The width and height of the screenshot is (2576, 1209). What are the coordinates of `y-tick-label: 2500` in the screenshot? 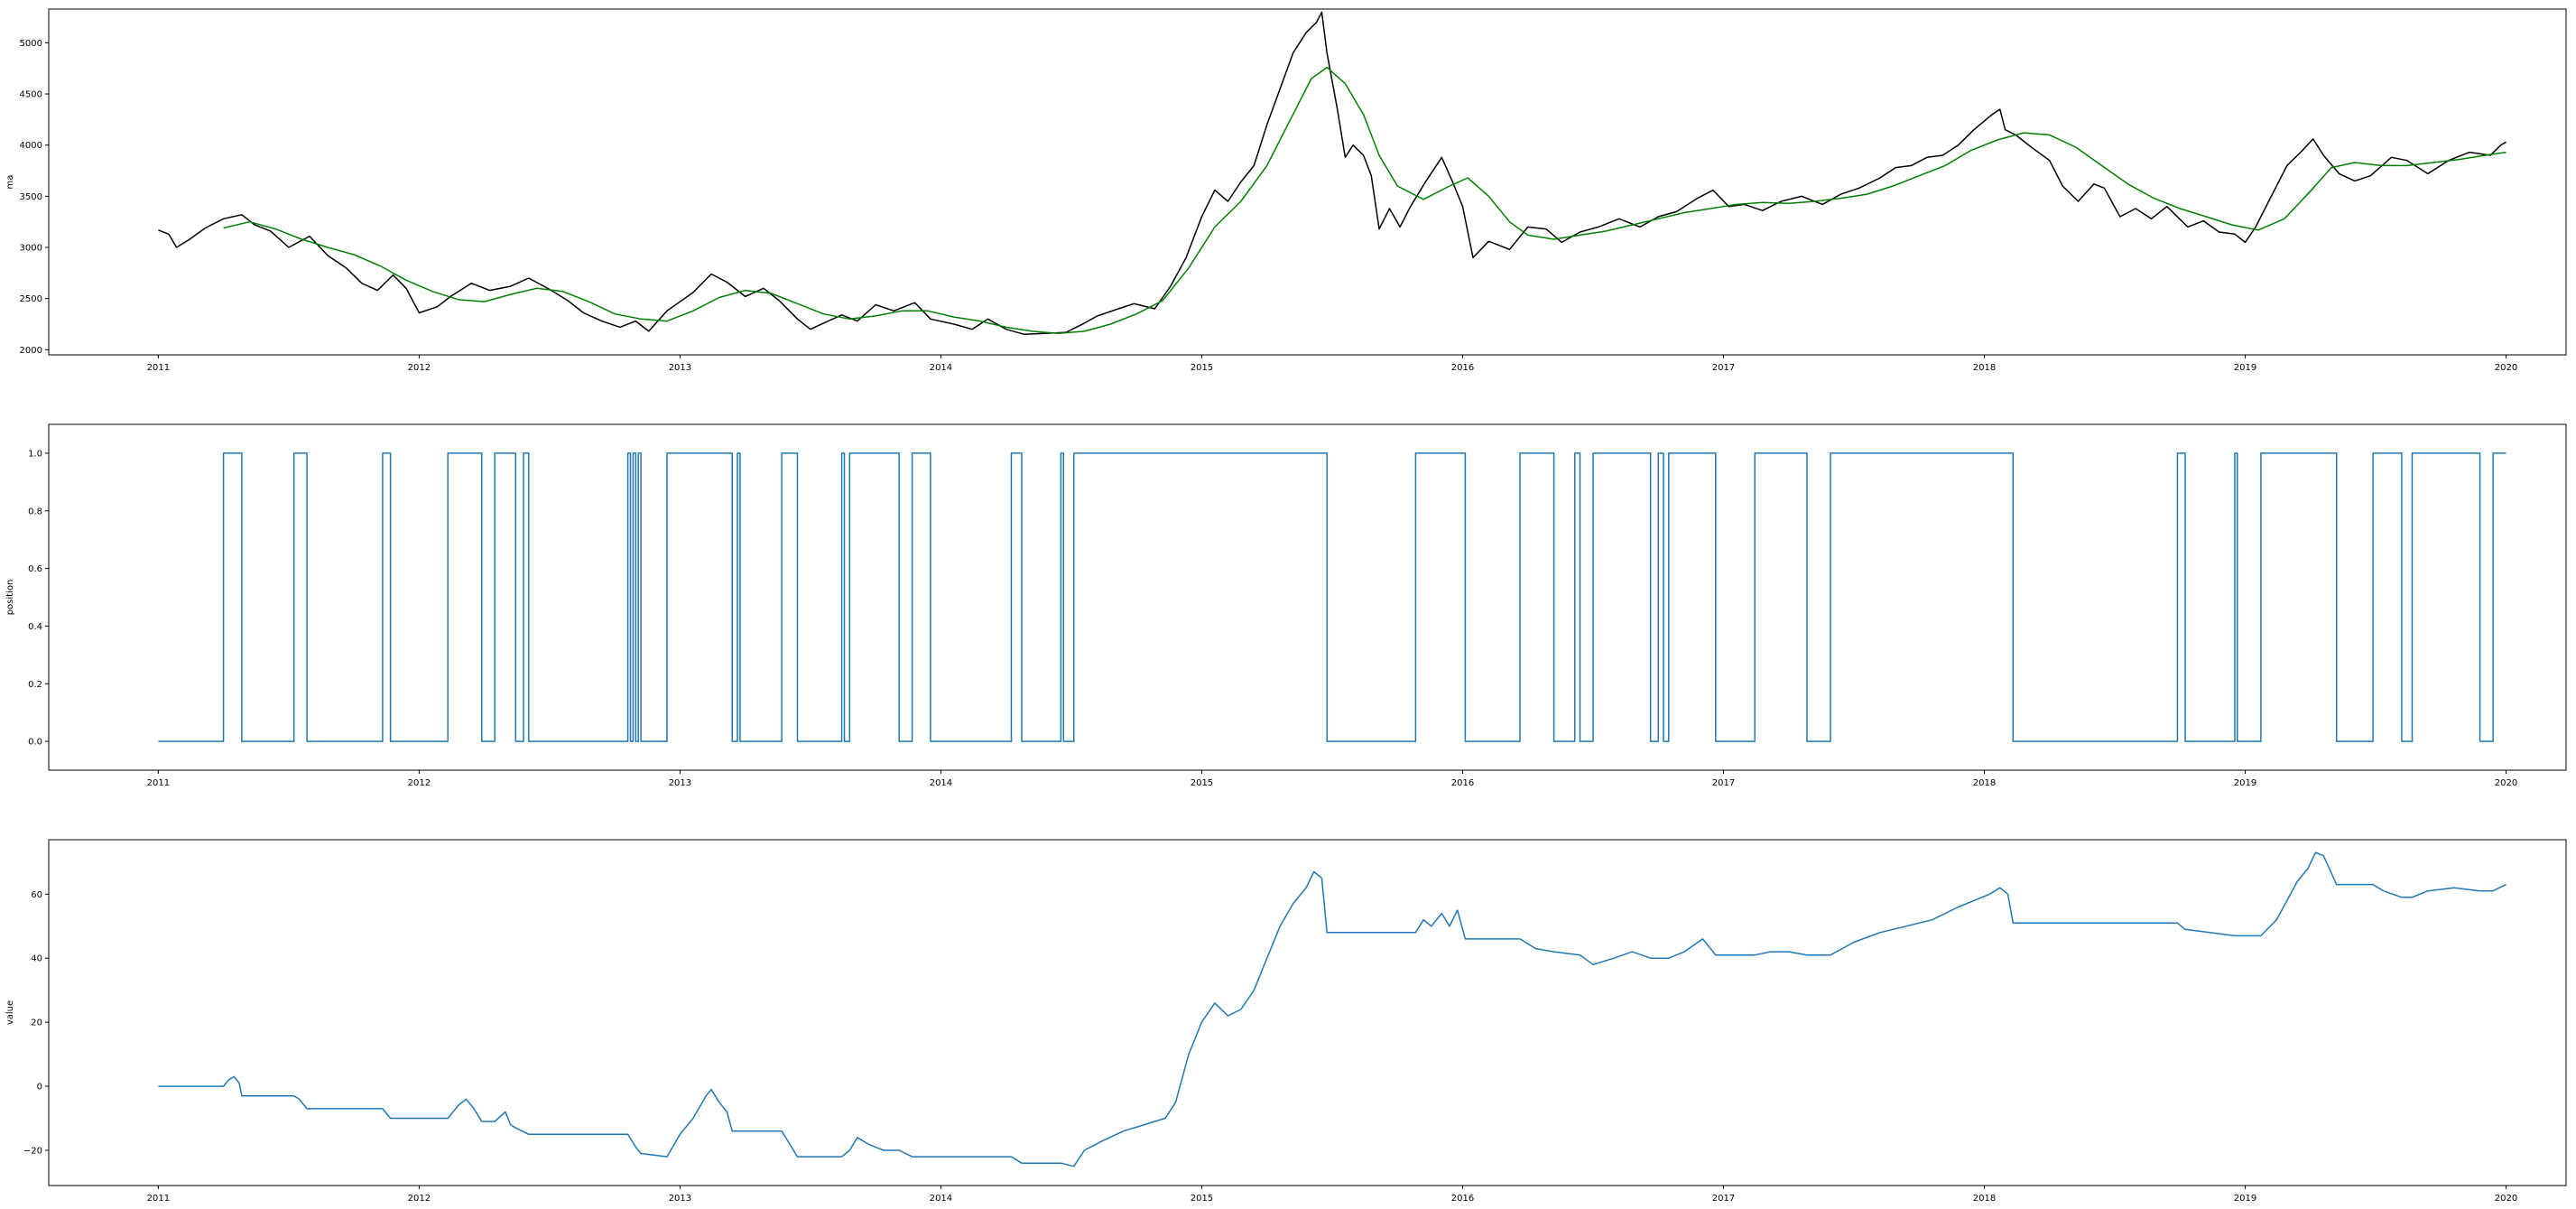 It's located at (31, 299).